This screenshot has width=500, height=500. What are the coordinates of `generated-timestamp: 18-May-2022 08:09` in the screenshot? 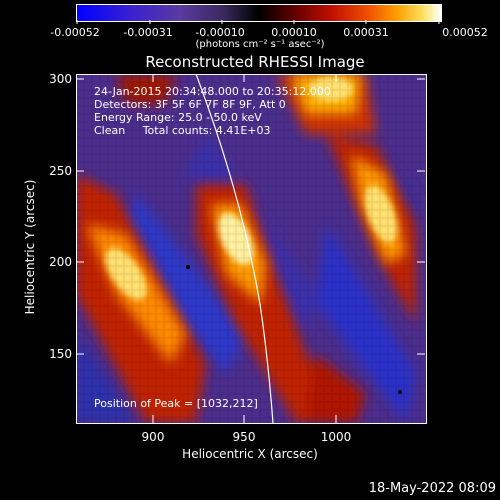 It's located at (432, 488).